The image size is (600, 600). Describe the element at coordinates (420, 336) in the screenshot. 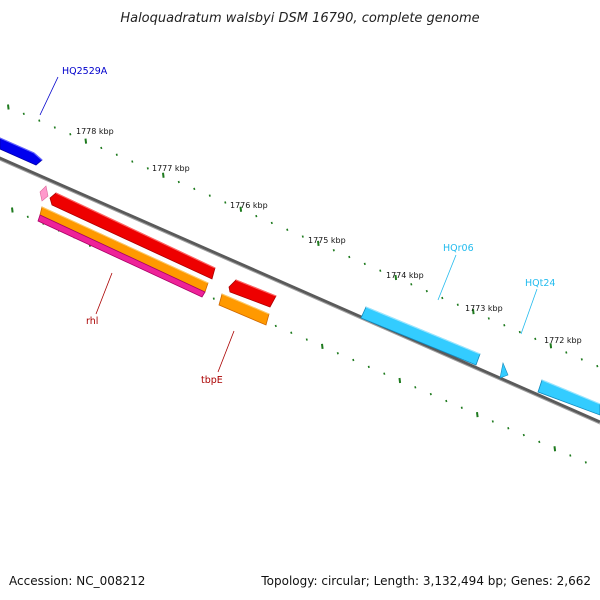

I see `gene-hqr06` at that location.